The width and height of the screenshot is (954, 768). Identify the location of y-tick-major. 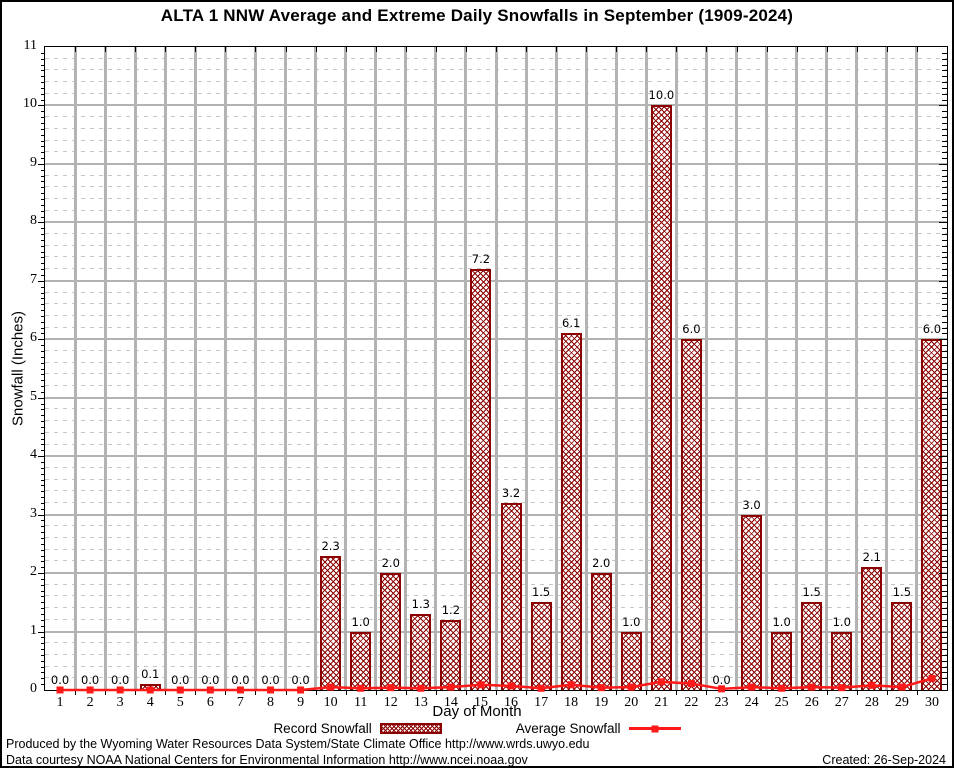
(41, 515).